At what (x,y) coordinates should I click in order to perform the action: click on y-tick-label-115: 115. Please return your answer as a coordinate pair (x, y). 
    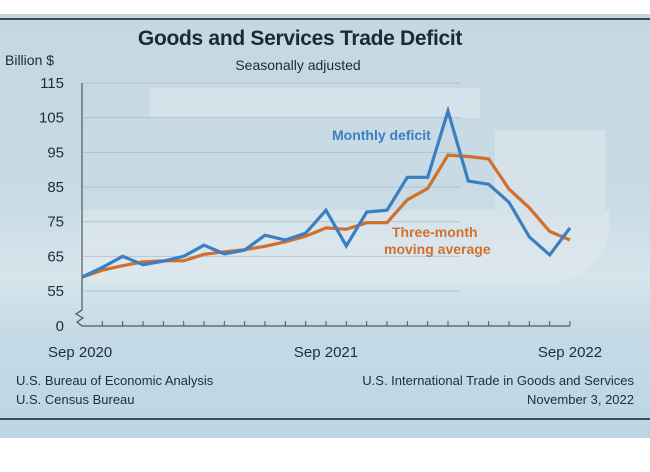
    Looking at the image, I should click on (52, 83).